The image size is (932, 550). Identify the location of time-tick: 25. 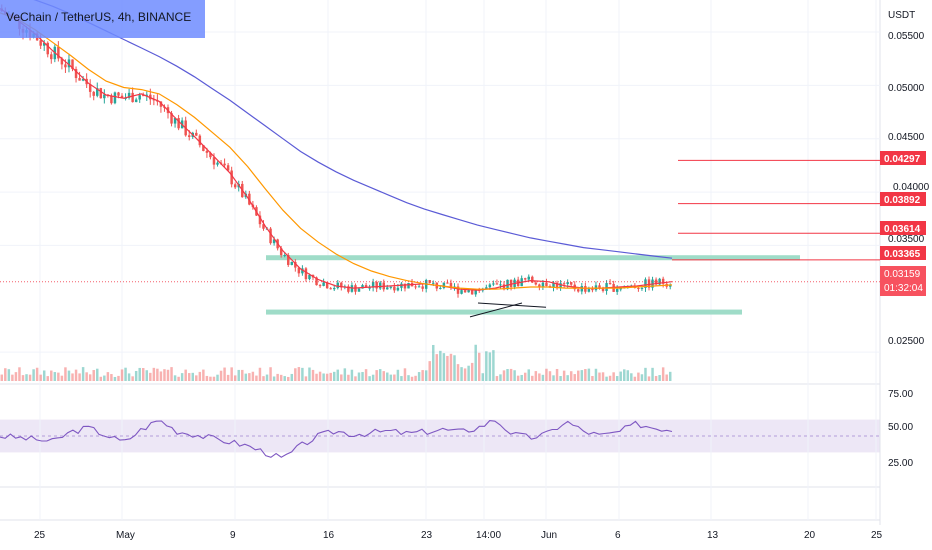
(40, 535).